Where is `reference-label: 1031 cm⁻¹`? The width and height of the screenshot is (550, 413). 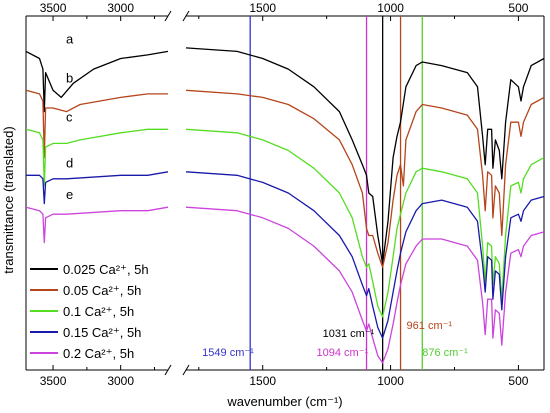 reference-label: 1031 cm⁻¹ is located at coordinates (349, 334).